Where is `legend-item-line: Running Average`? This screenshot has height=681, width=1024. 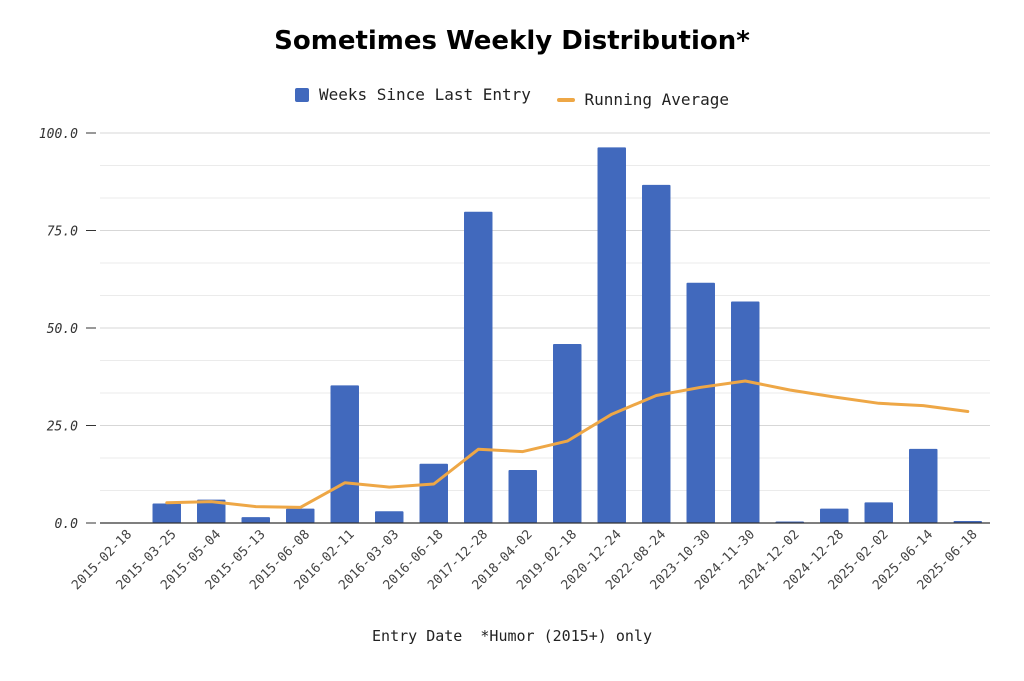
legend-item-line: Running Average is located at coordinates (643, 99).